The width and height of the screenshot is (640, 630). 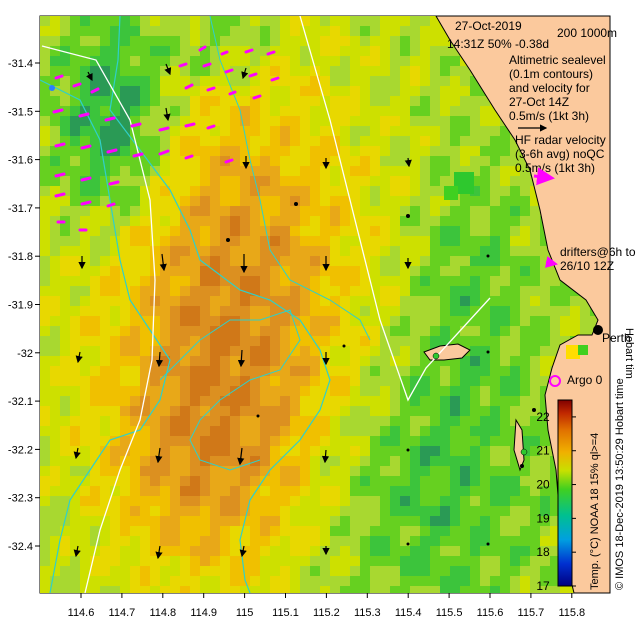 I want to click on hf-radar-arrows, so click(x=166, y=138).